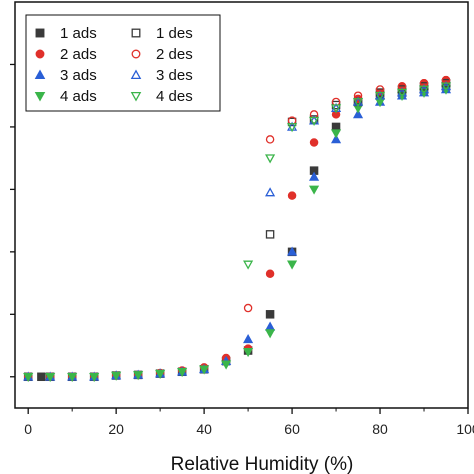 The width and height of the screenshot is (474, 474). I want to click on legend-item: 2 ads, so click(66, 54).